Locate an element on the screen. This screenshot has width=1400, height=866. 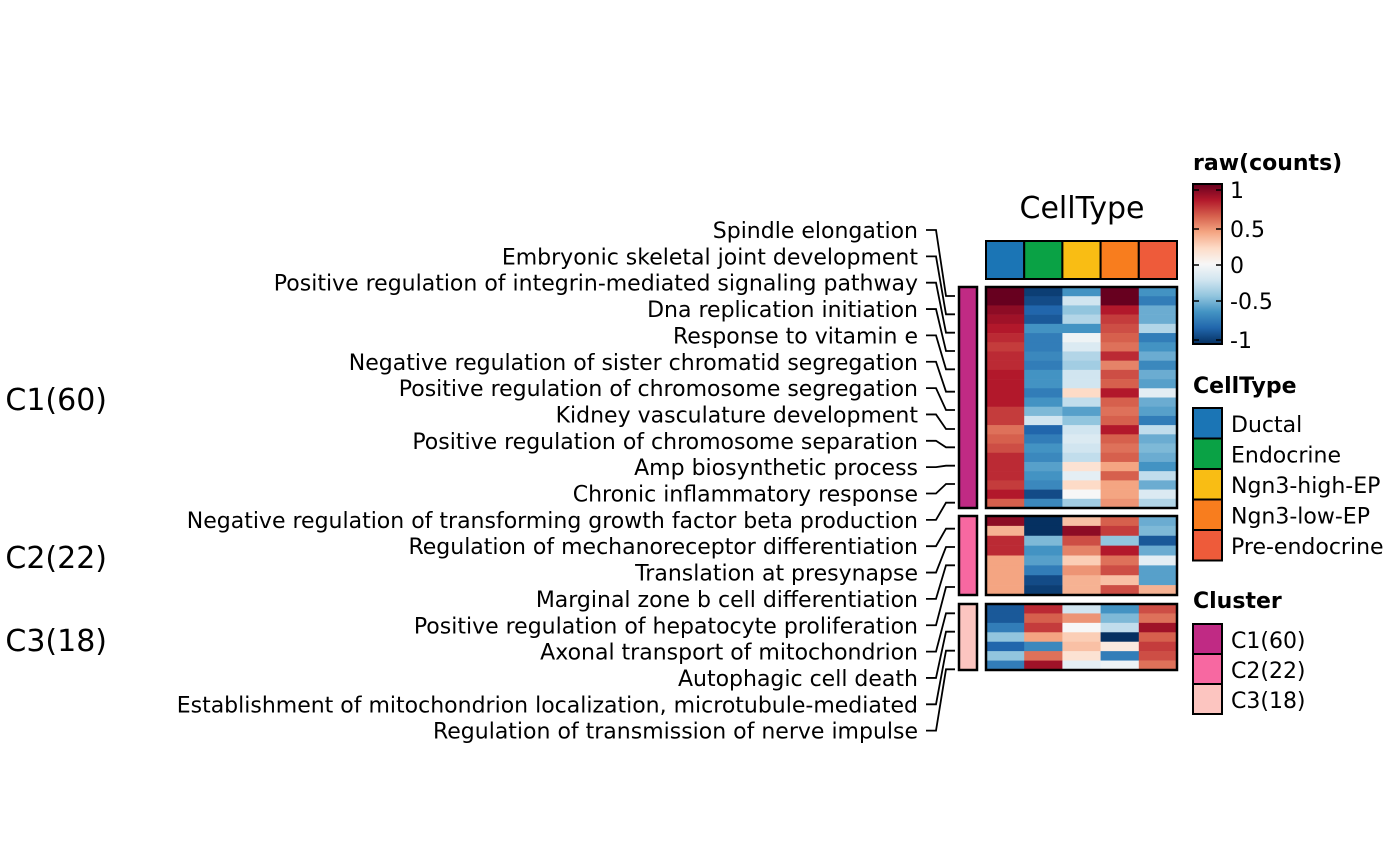
celltype-annotation-cell is located at coordinates (1081, 260).